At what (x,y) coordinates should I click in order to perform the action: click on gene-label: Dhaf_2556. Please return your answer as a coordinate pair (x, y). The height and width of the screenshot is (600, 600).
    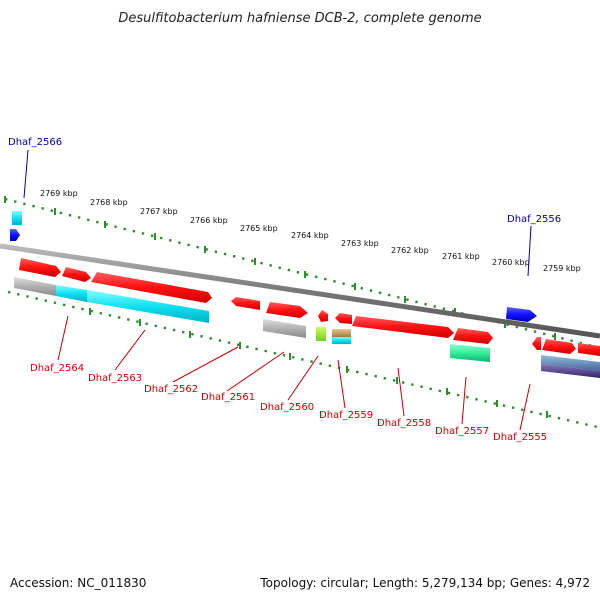
    Looking at the image, I should click on (534, 219).